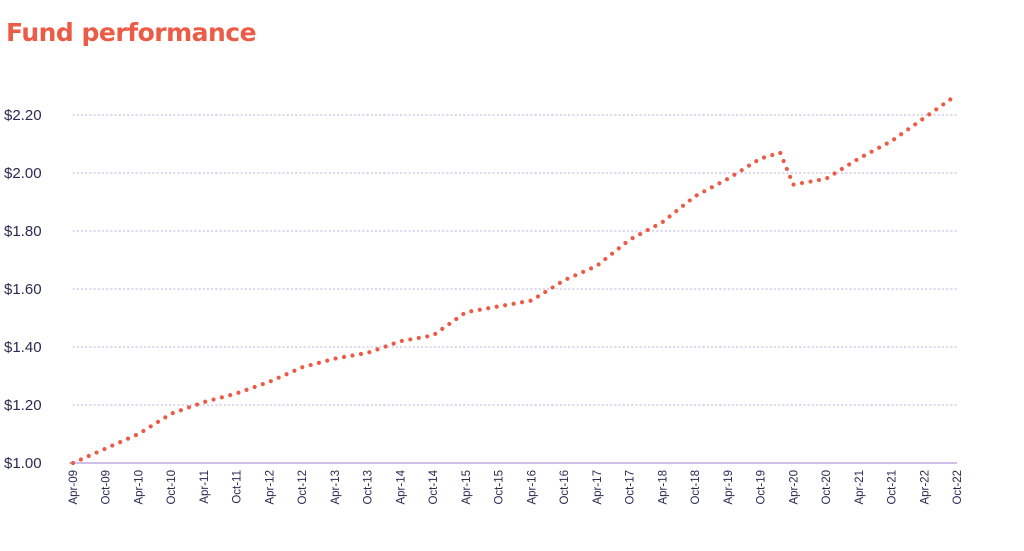 The height and width of the screenshot is (551, 1024). Describe the element at coordinates (631, 487) in the screenshot. I see `x-tick-label: Oct-17` at that location.